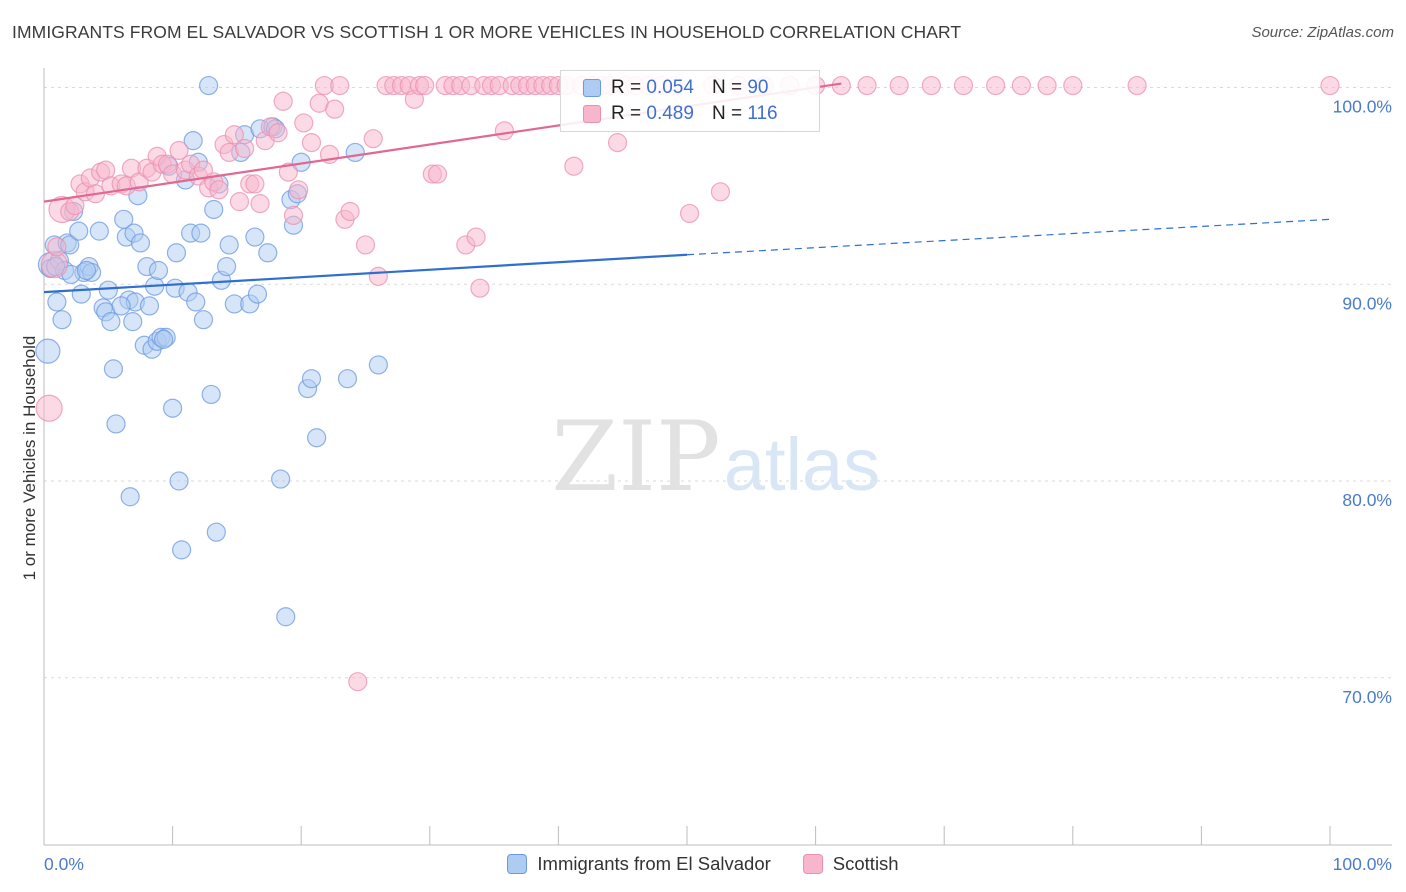 Image resolution: width=1406 pixels, height=892 pixels. Describe the element at coordinates (654, 863) in the screenshot. I see `legend-label-el-salvador: Immigrants from El Salvador` at that location.